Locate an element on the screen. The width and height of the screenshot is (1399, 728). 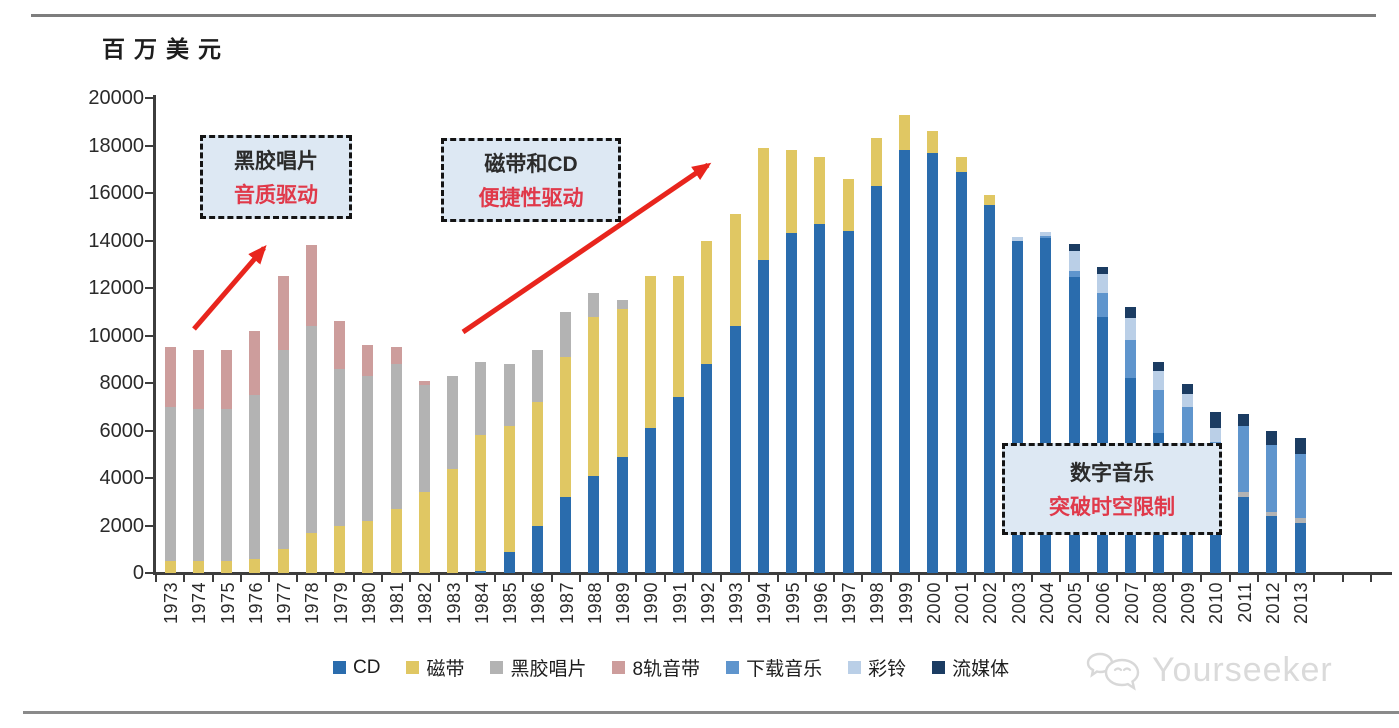
bar-segment-下载音乐-2004 is located at coordinates (1046, 237).